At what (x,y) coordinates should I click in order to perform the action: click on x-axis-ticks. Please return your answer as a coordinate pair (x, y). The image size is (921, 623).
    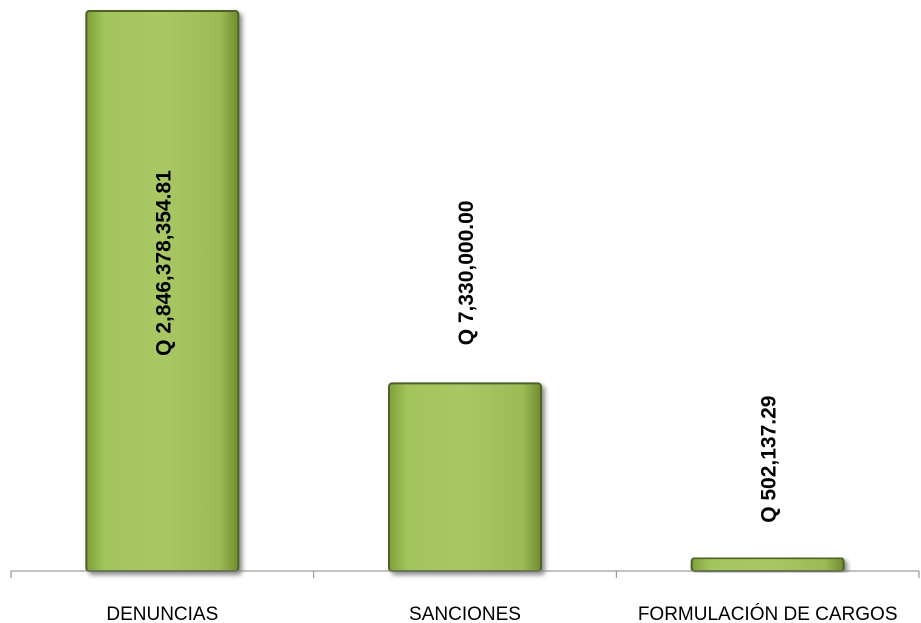
    Looking at the image, I should click on (465, 574).